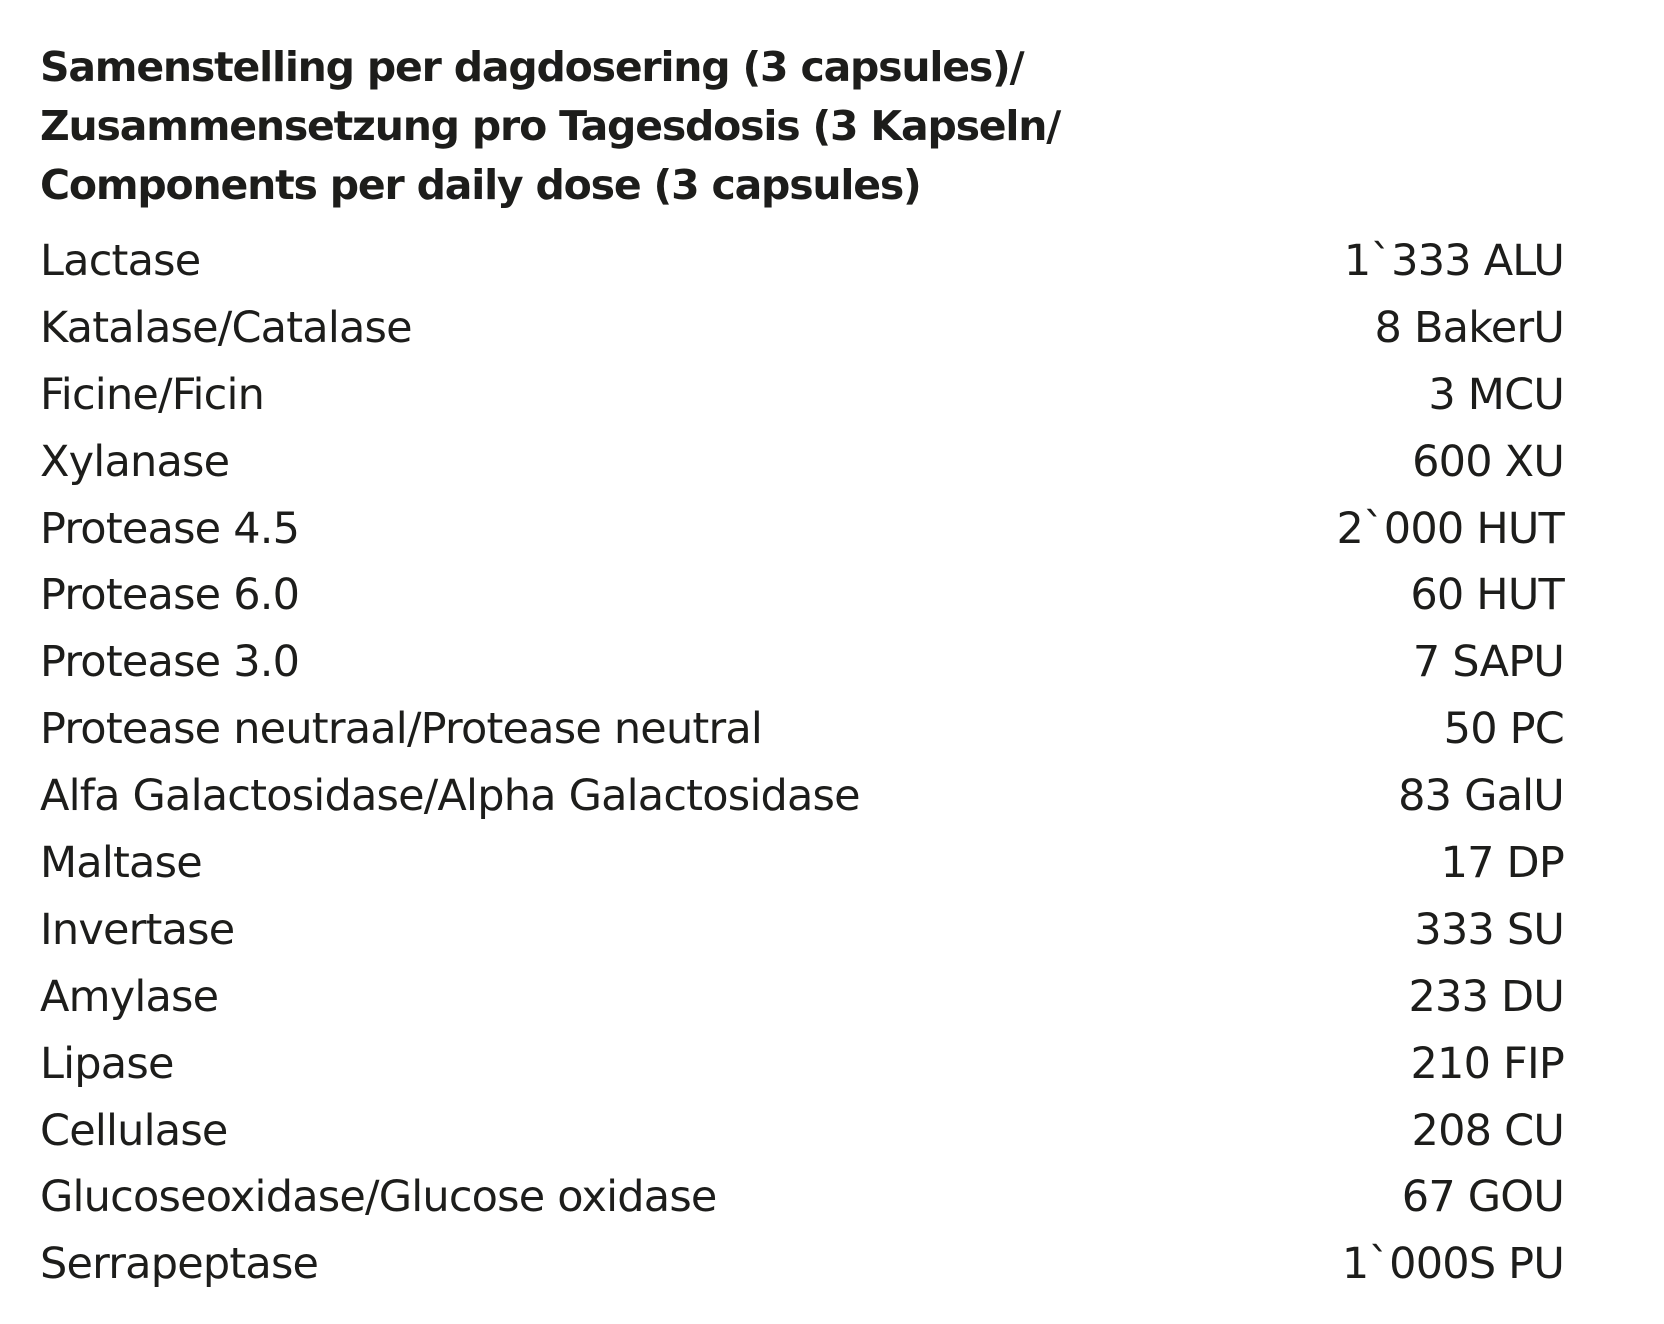 This screenshot has height=1324, width=1664. What do you see at coordinates (129, 996) in the screenshot?
I see `component-name: Amylase` at bounding box center [129, 996].